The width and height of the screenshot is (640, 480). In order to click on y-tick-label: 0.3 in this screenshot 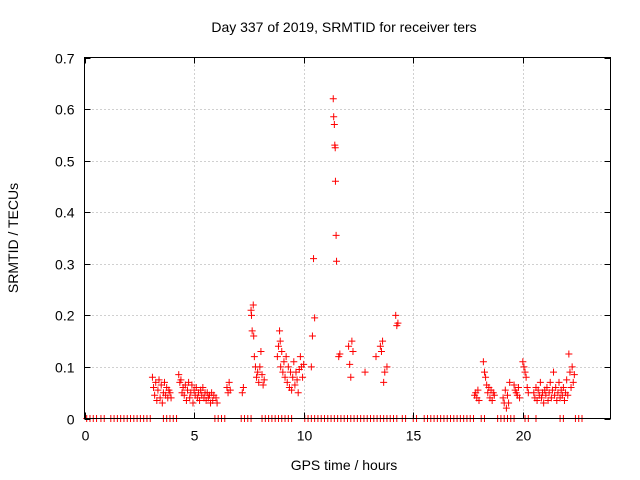, I will do `click(65, 265)`.